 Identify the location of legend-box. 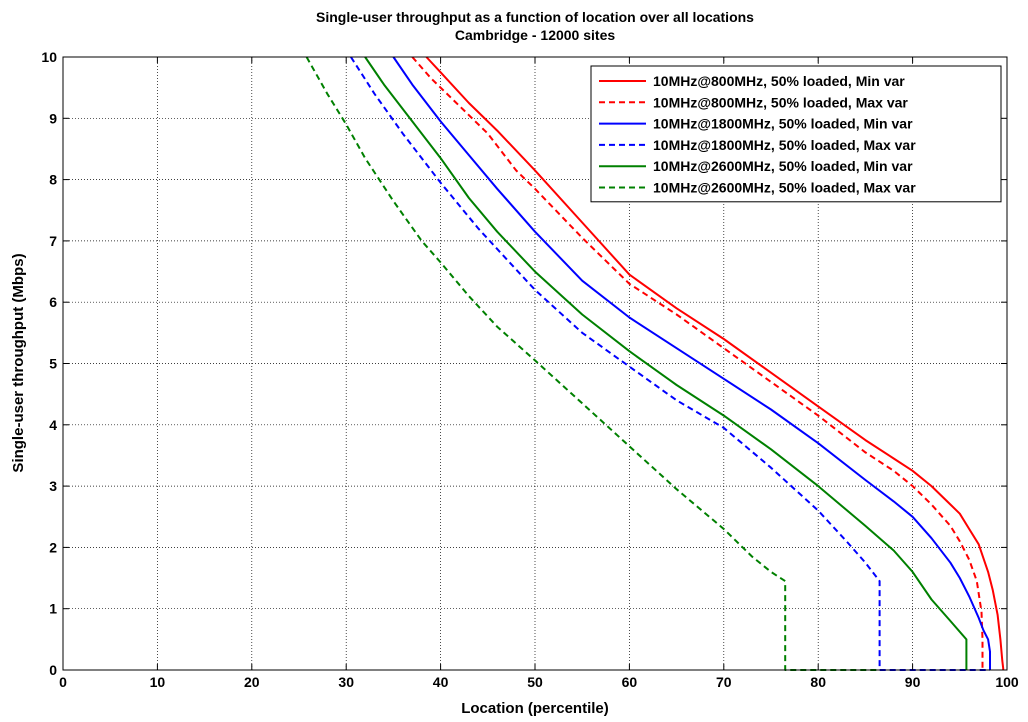
(796, 134).